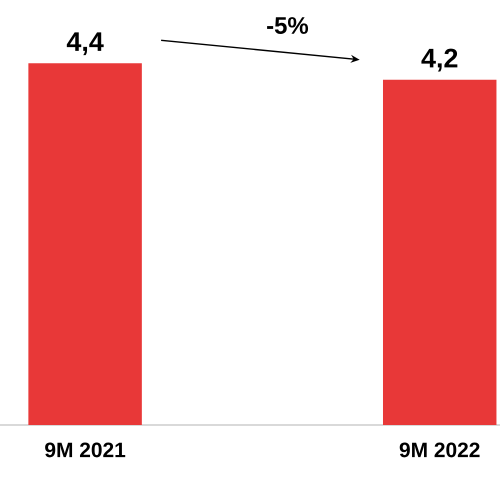 Image resolution: width=500 pixels, height=481 pixels. I want to click on x-tick-label: 9M 2022, so click(440, 450).